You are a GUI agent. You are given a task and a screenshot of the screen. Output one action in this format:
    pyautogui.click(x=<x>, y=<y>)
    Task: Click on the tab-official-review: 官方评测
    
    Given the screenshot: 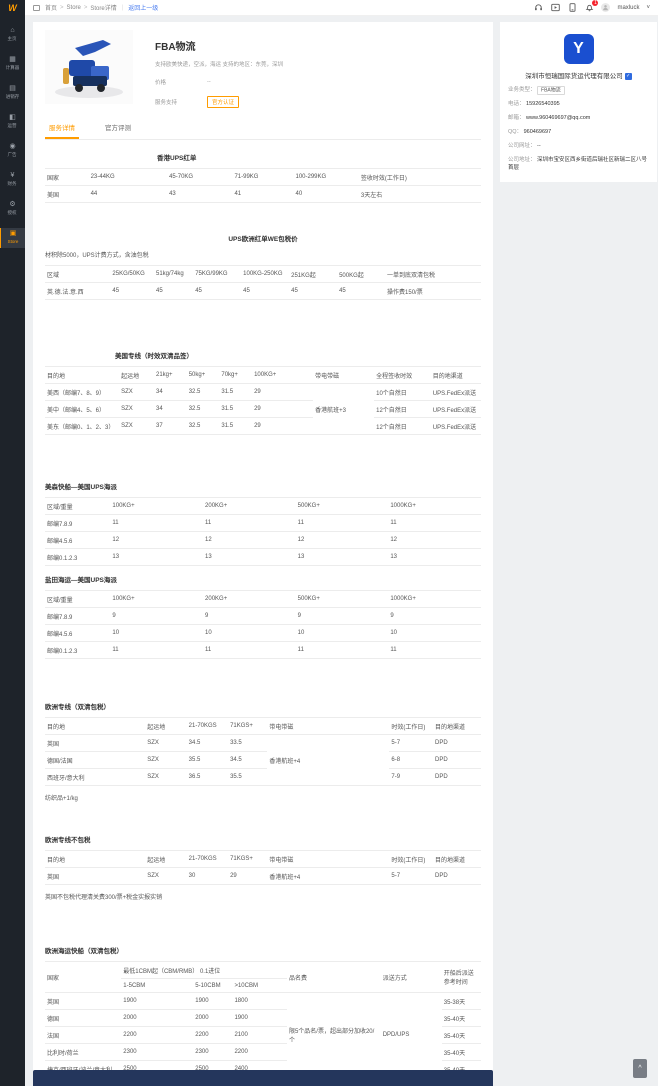 What is the action you would take?
    pyautogui.click(x=118, y=128)
    